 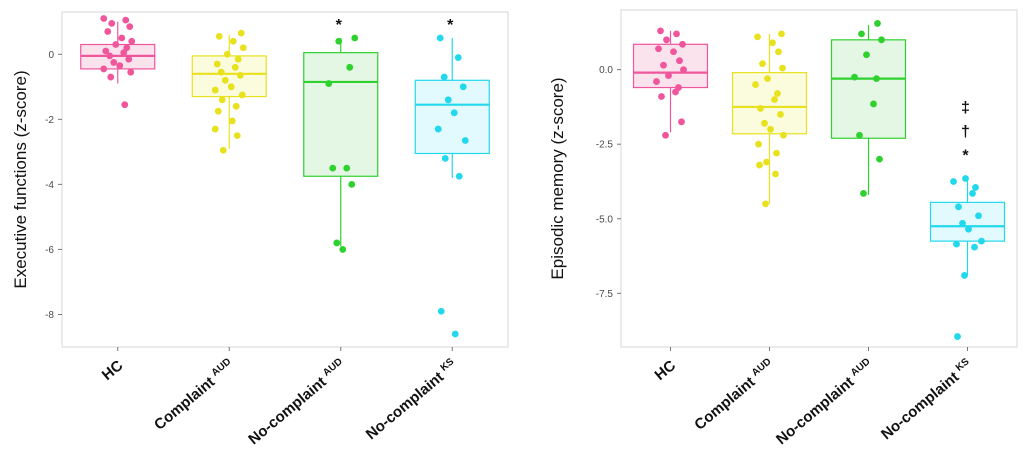 What do you see at coordinates (49, 120) in the screenshot?
I see `y-tick-label: -2` at bounding box center [49, 120].